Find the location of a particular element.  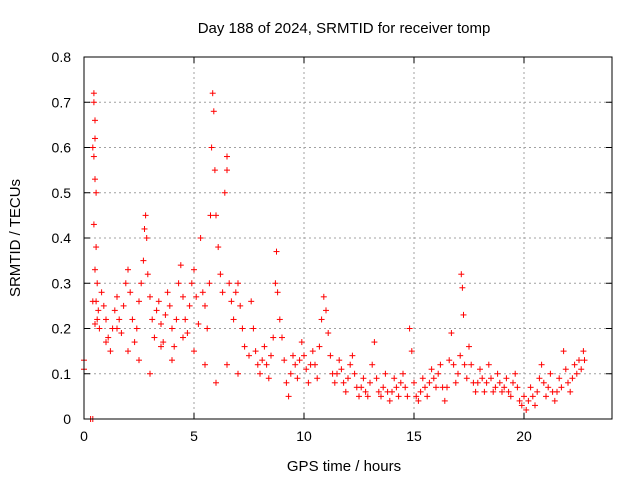

y-tick-label: 0.7 is located at coordinates (62, 102).